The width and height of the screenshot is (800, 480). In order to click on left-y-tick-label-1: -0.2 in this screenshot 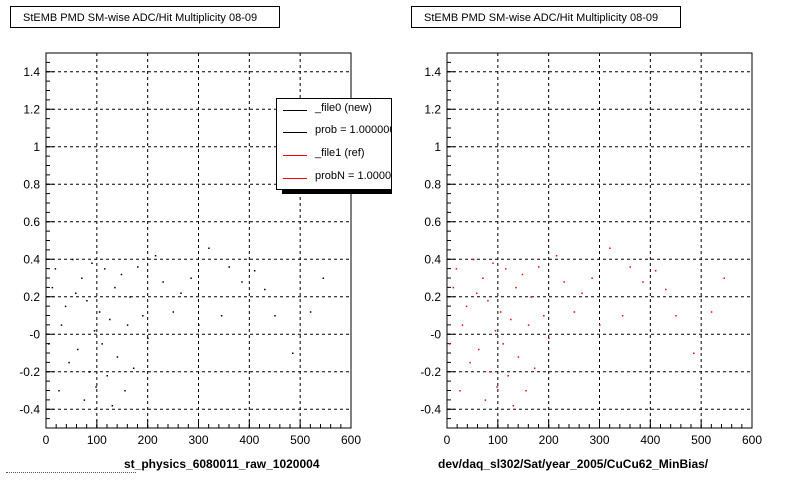, I will do `click(29, 372)`.